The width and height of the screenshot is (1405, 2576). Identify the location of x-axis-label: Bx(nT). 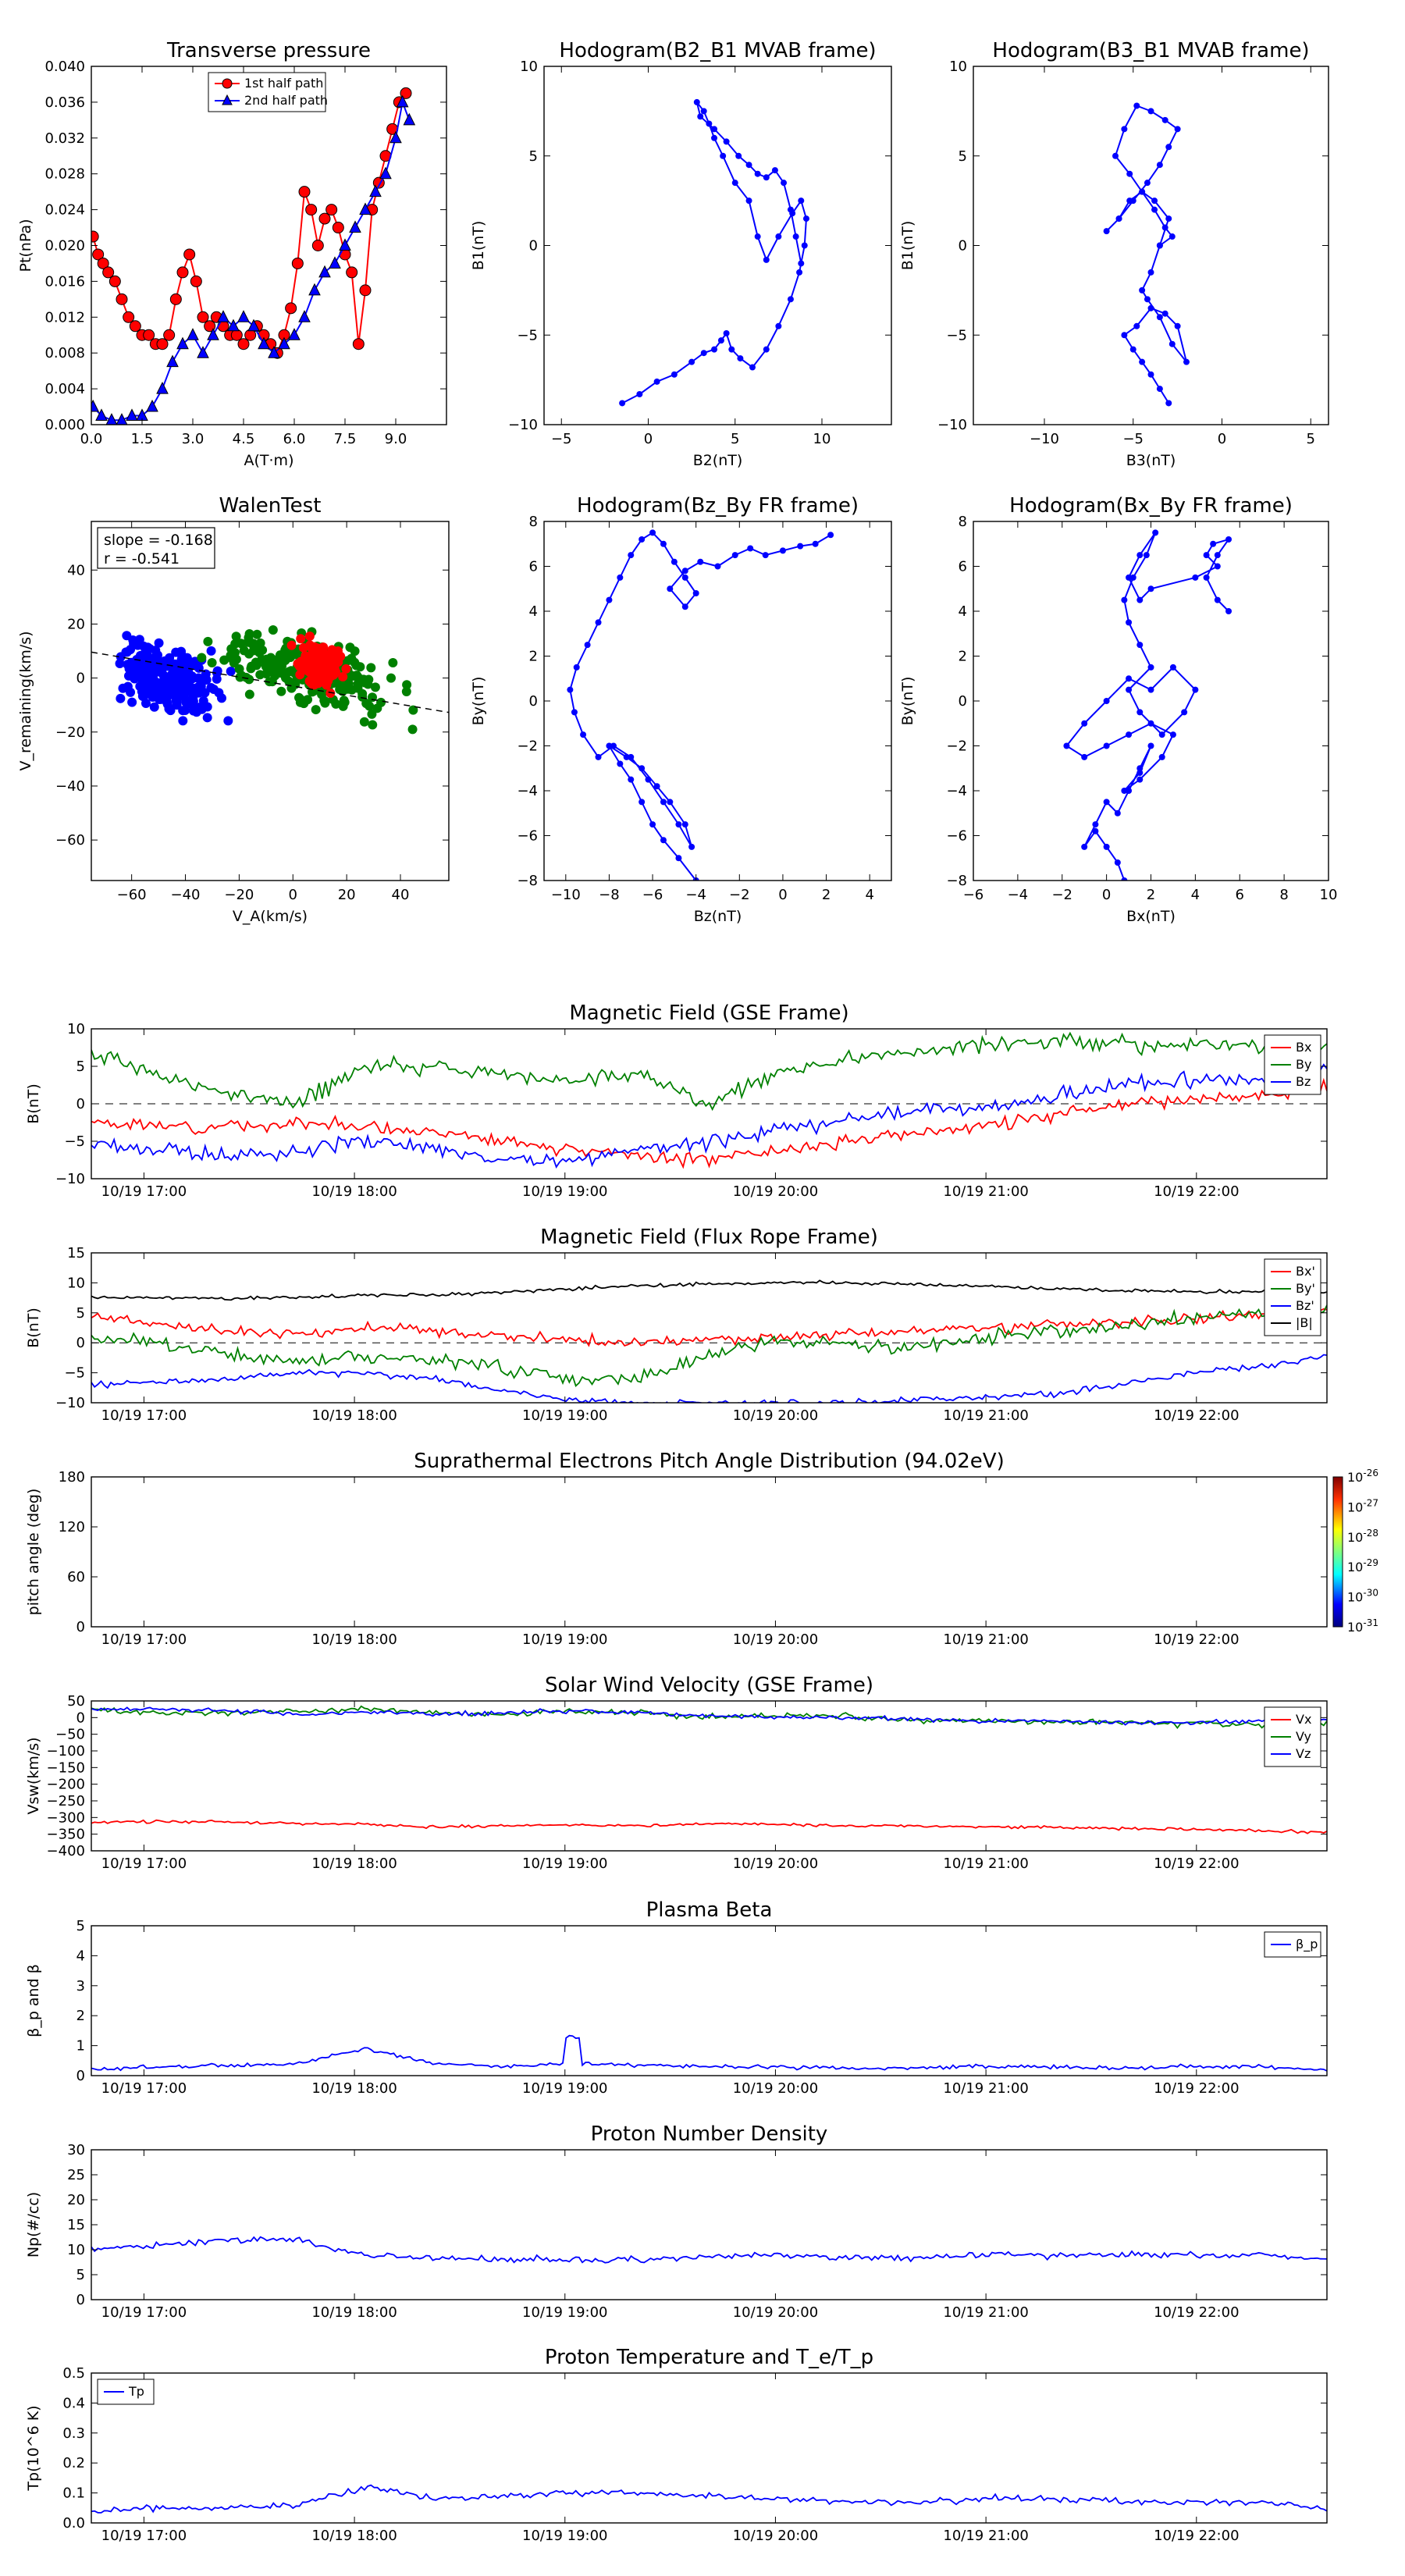
(1151, 916).